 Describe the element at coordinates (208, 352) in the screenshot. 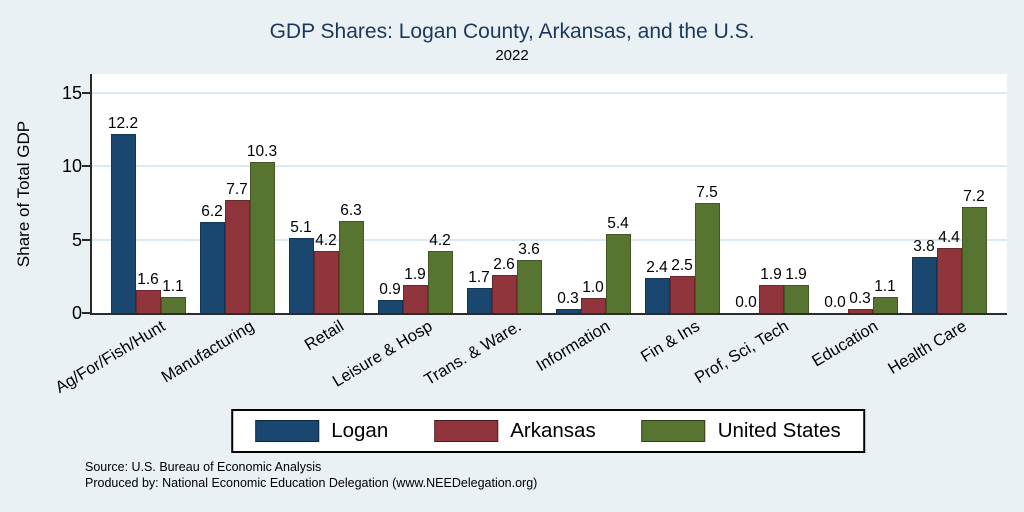

I see `x-category-label-manufacturing: Manufacturing` at that location.